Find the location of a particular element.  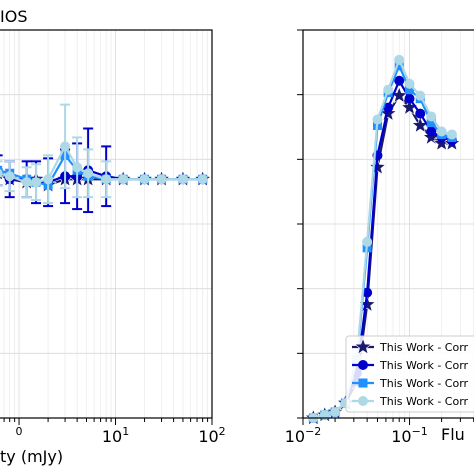

left-ticks is located at coordinates (108, 421).